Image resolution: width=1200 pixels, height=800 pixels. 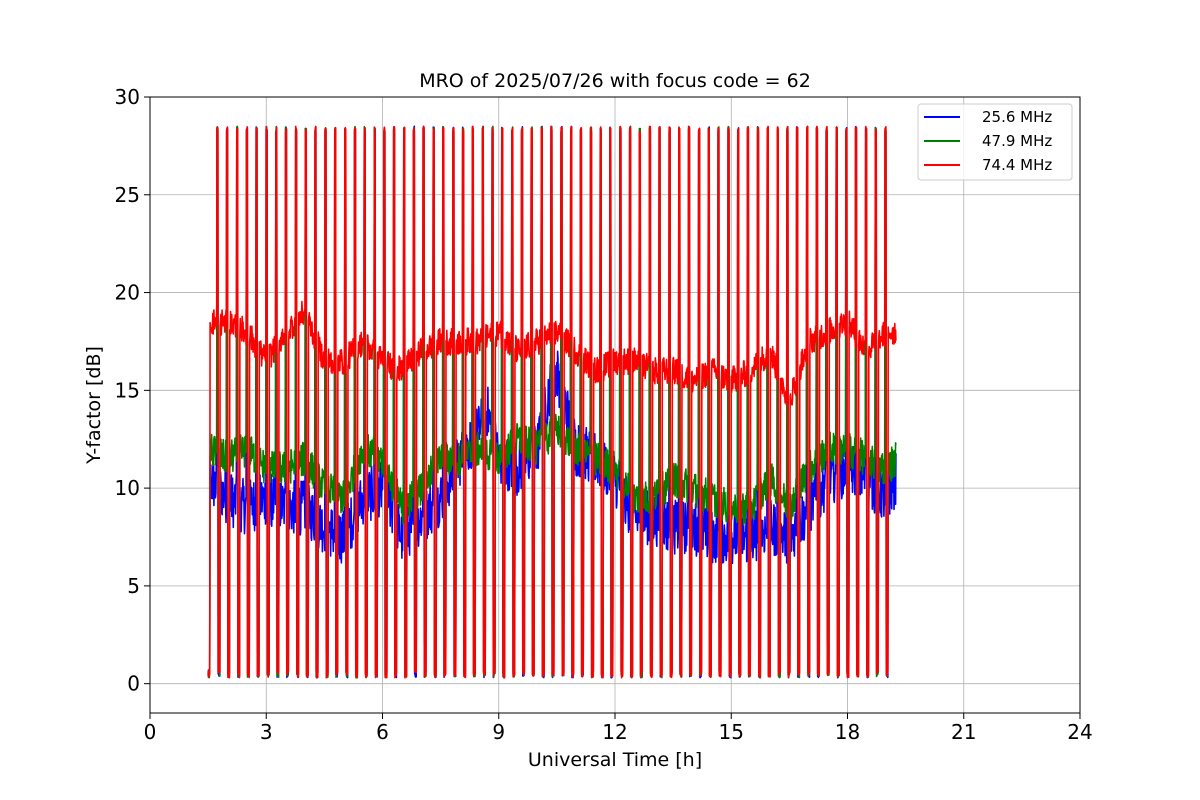 I want to click on y-axis: 0 5 10 15 20 25 30, so click(x=132, y=390).